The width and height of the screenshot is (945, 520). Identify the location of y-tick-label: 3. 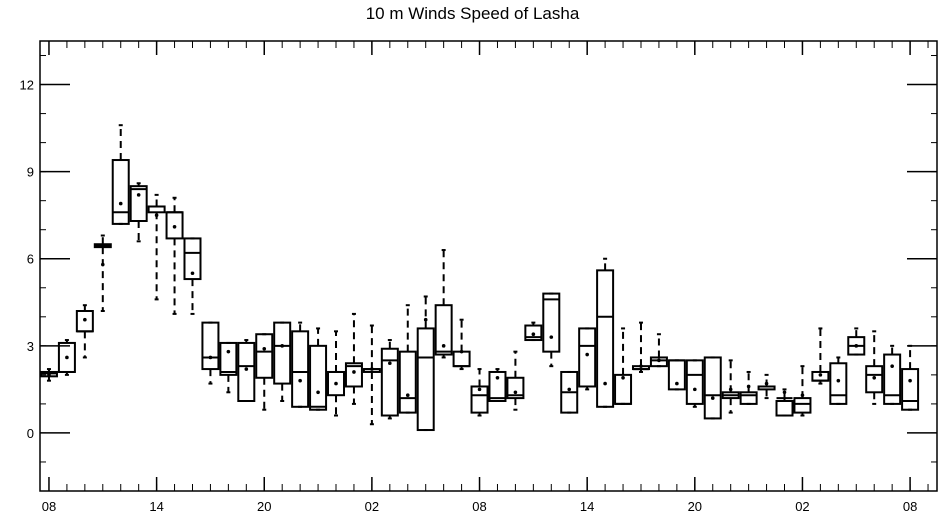
(30, 346).